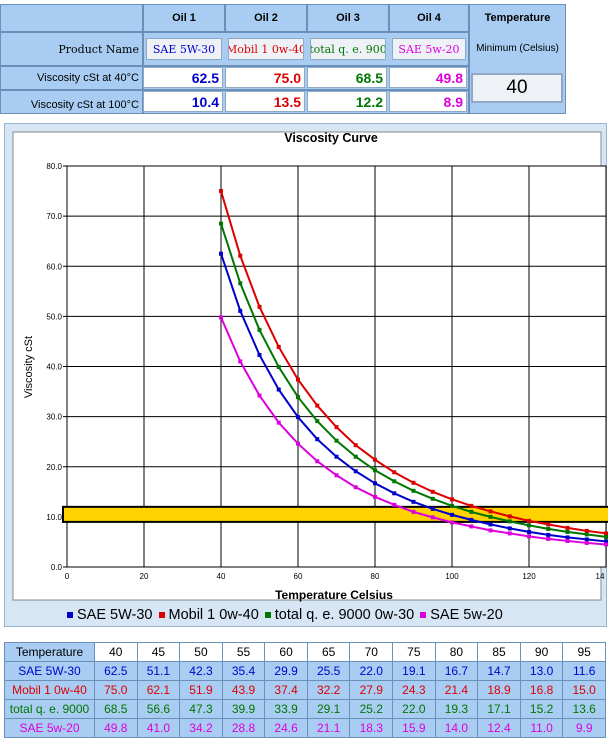 This screenshot has height=741, width=609. What do you see at coordinates (54, 517) in the screenshot?
I see `y-tick-label: 10.0` at bounding box center [54, 517].